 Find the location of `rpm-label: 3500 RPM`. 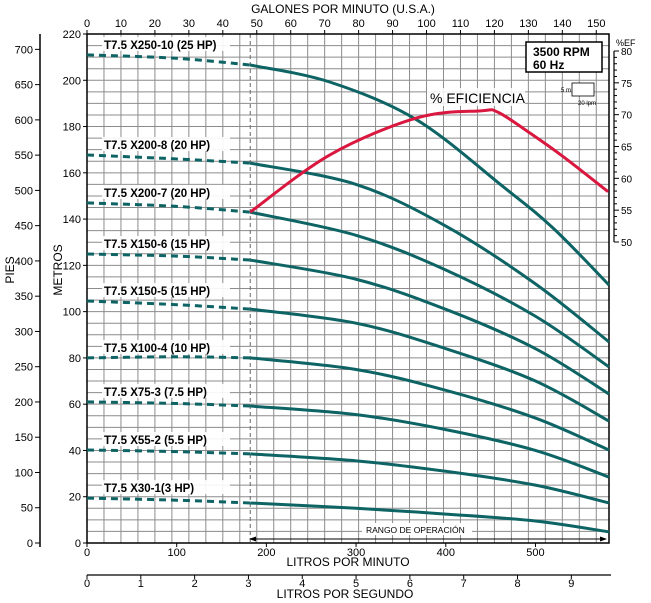

rpm-label: 3500 RPM is located at coordinates (561, 52).